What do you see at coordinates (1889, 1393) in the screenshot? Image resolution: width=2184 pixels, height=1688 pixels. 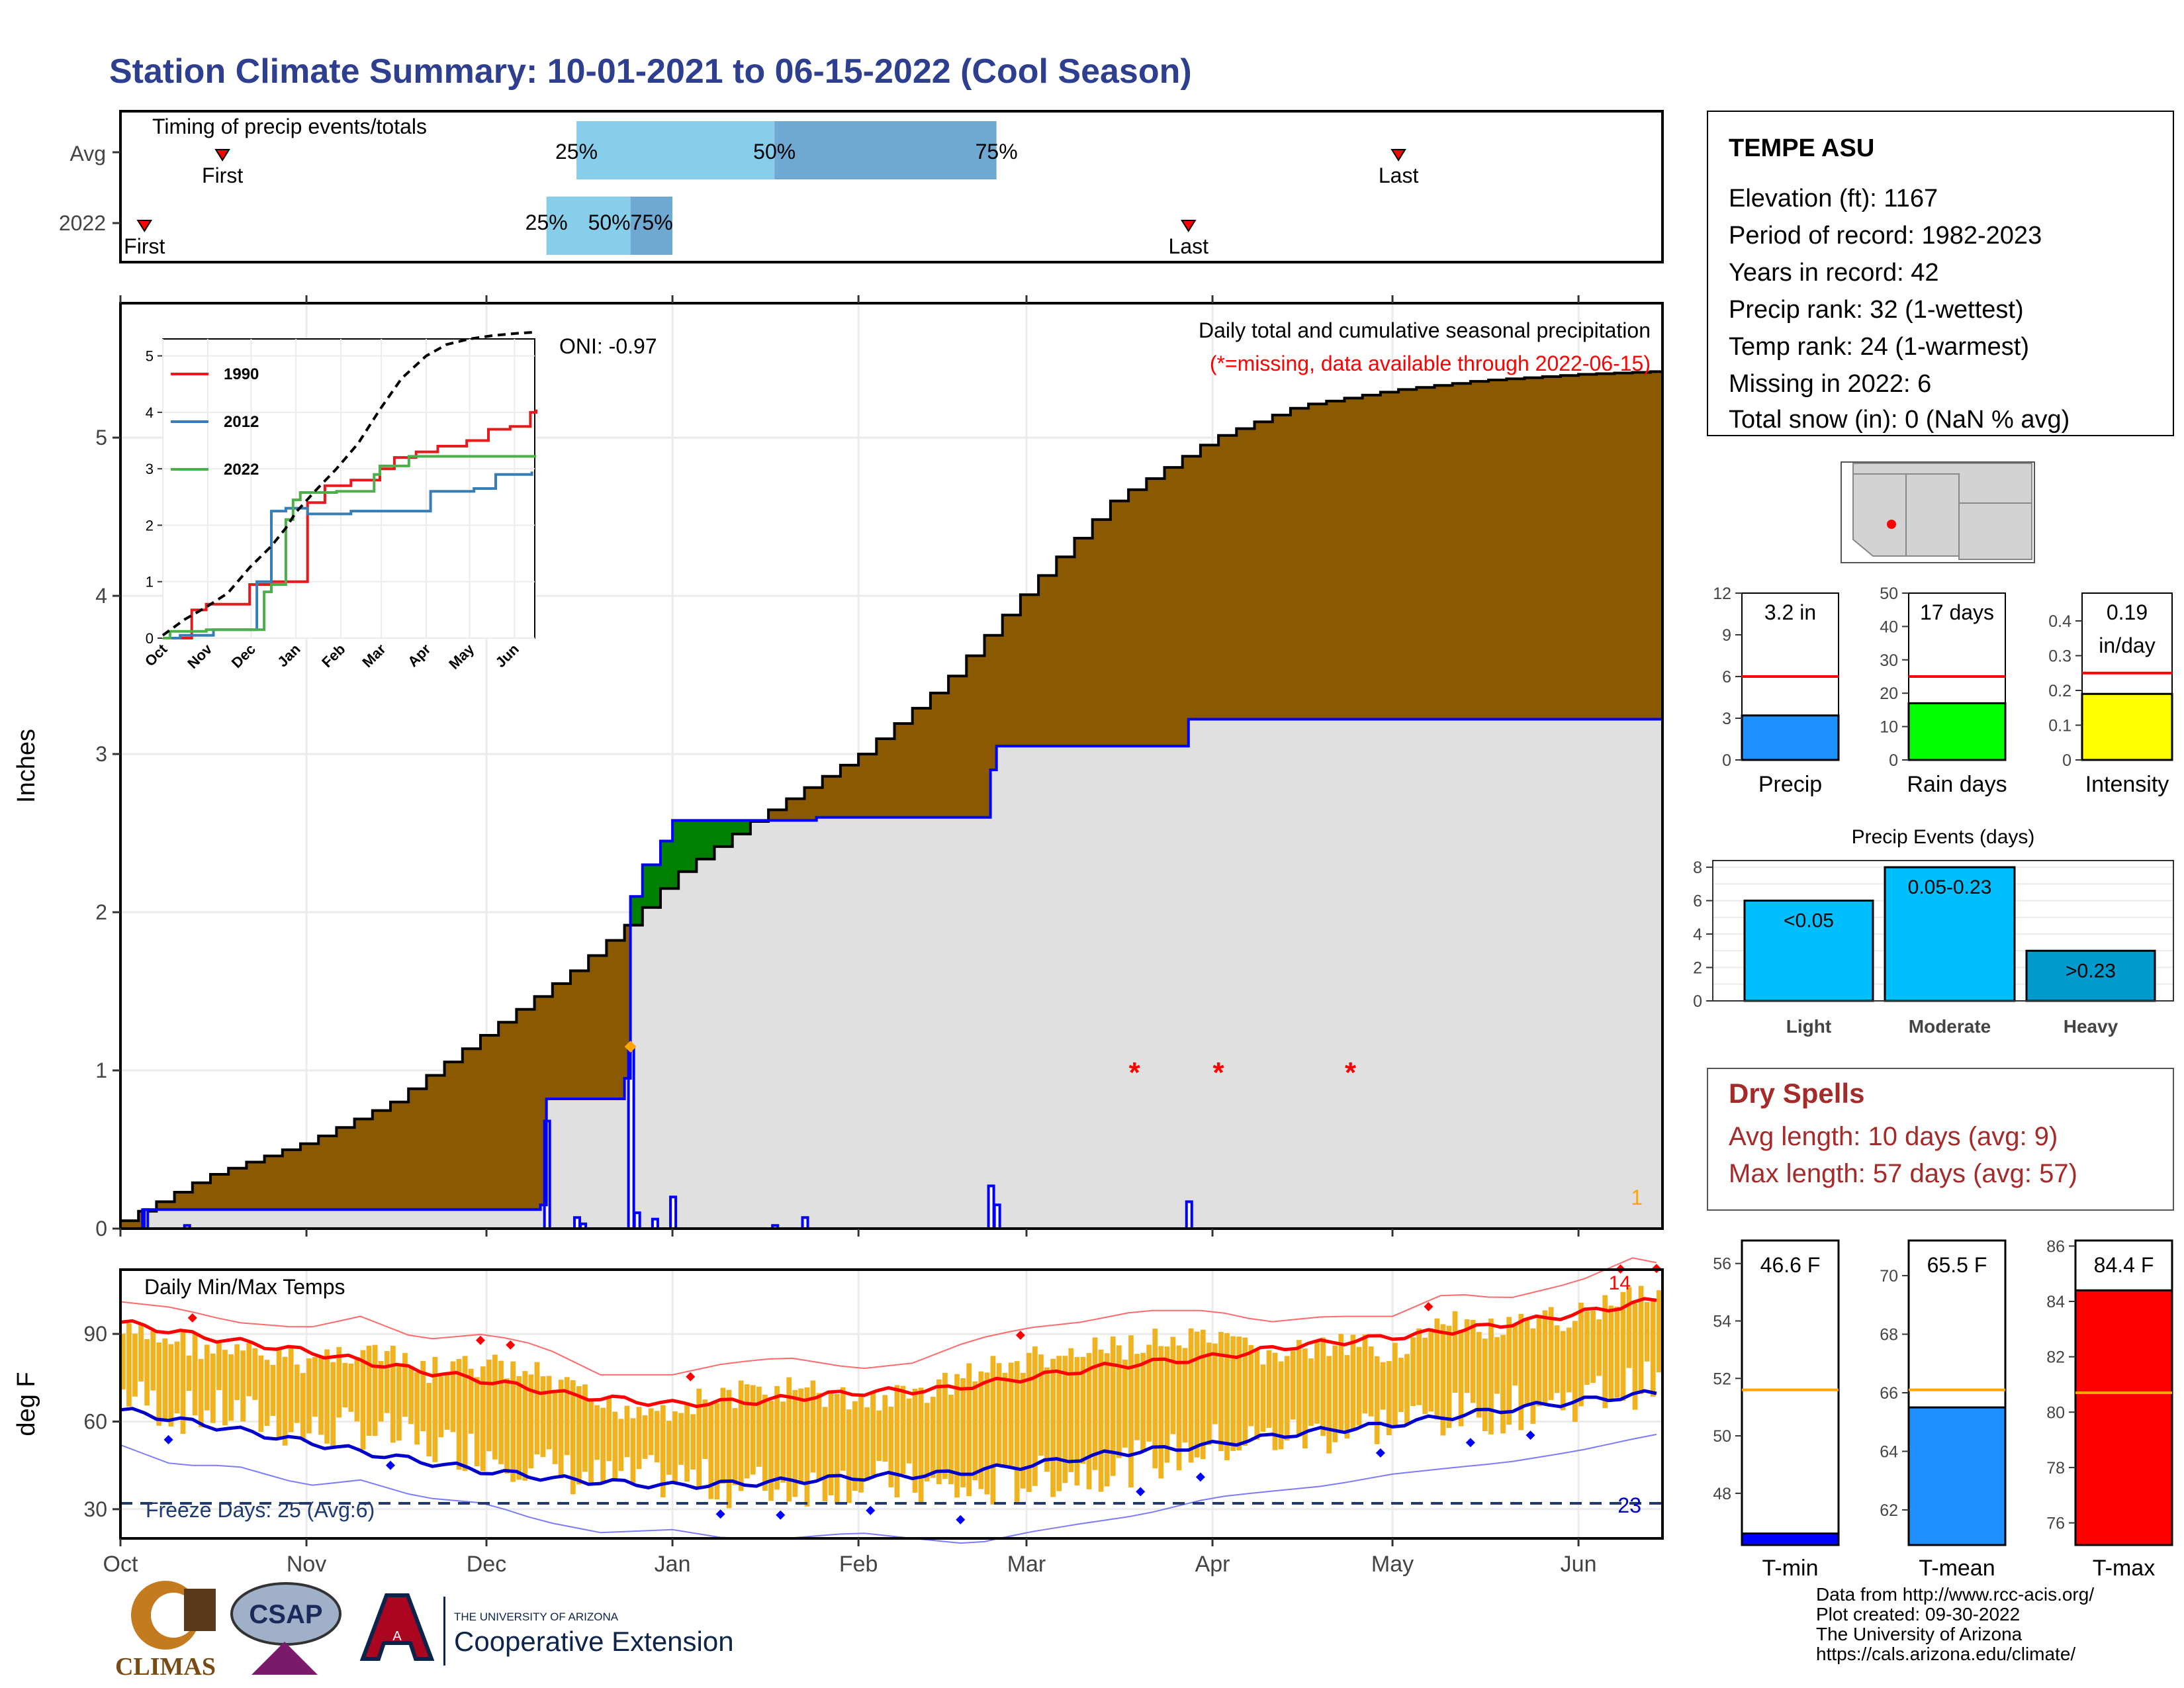 I see `temp-summary-ytick-label: 66` at bounding box center [1889, 1393].